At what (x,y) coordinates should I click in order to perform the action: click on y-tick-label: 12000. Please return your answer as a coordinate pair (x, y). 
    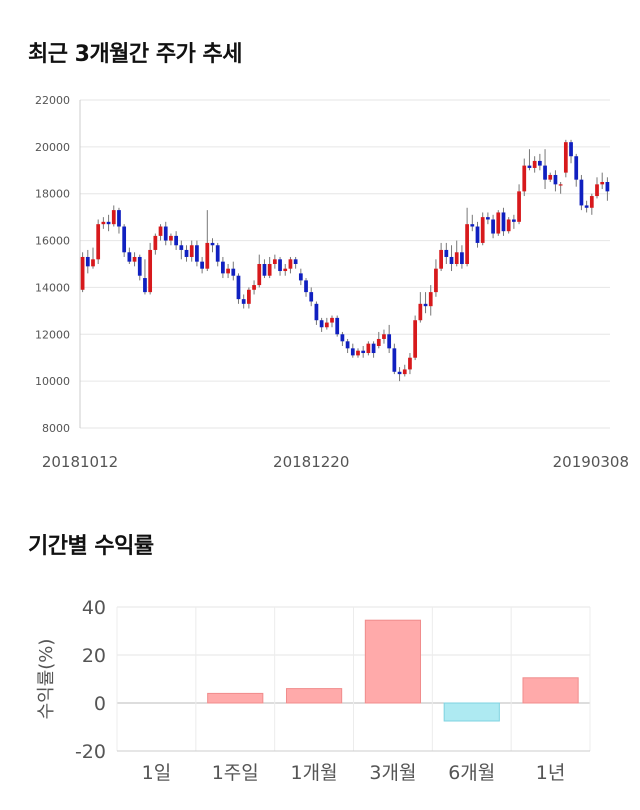
    Looking at the image, I should click on (52, 334).